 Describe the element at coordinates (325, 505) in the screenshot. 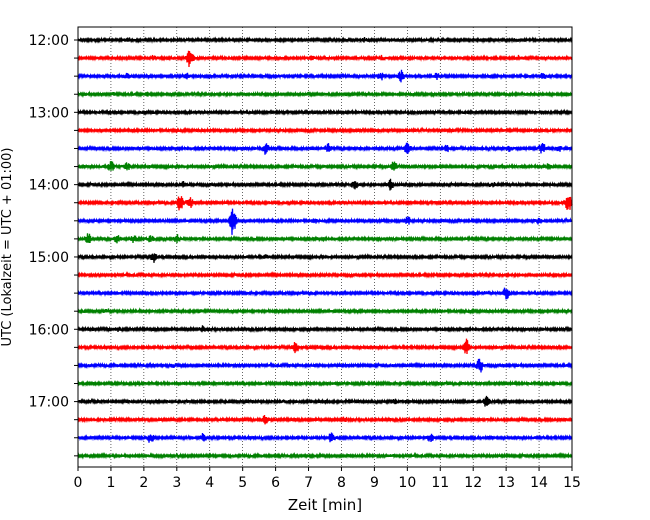

I see `x-axis-label: Zeit [min]` at that location.